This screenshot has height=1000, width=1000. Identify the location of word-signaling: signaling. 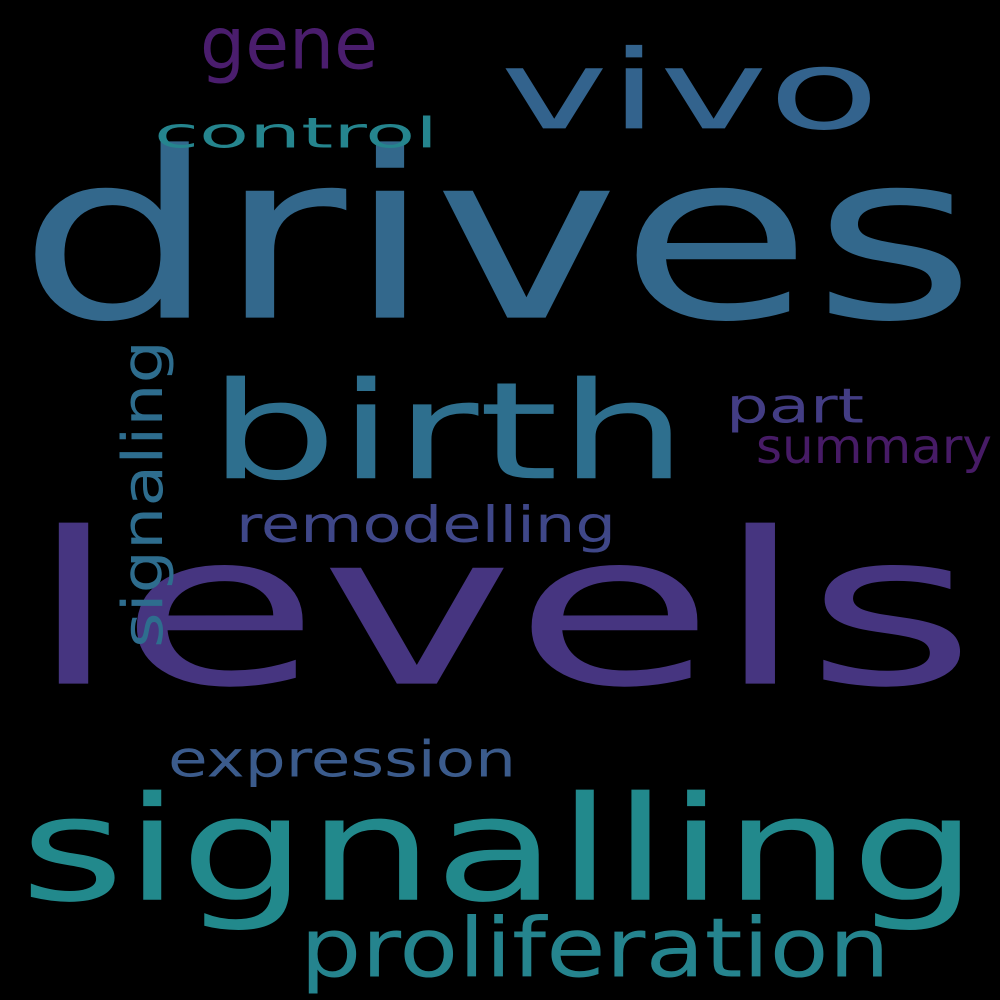
(144, 493).